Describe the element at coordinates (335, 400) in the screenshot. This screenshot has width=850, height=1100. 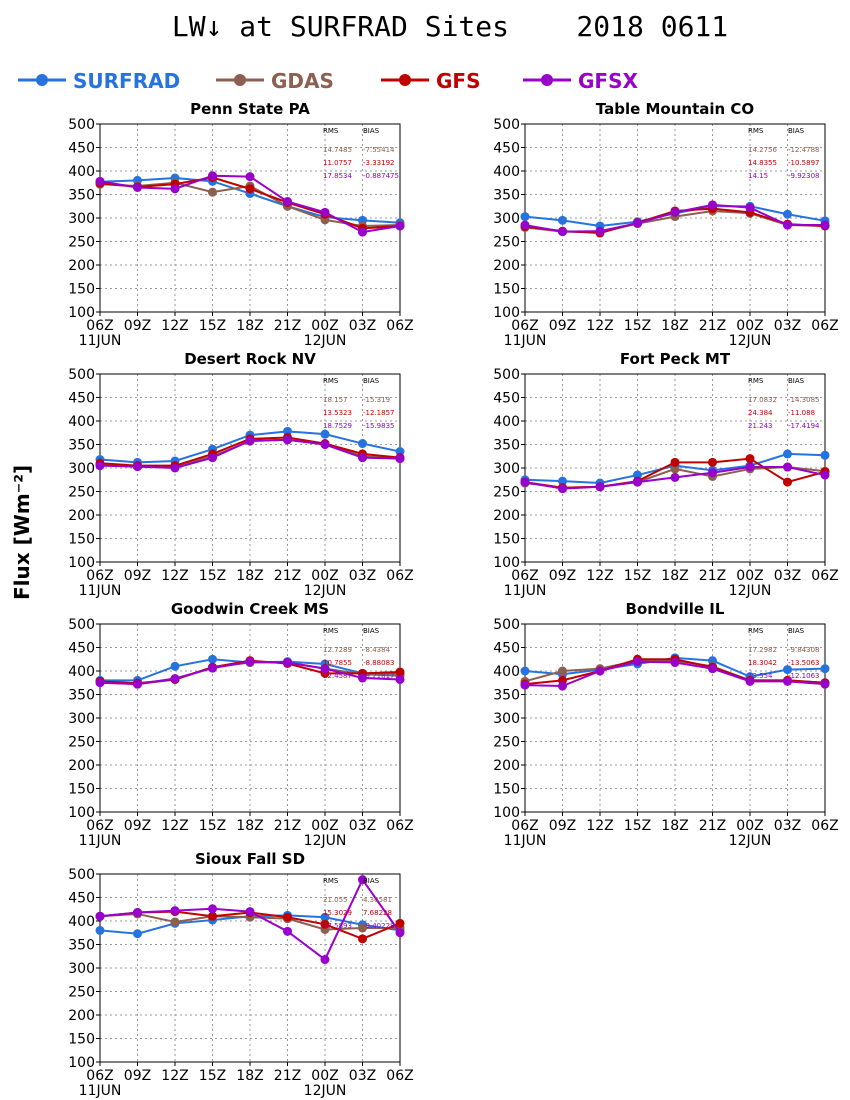
I see `stats-value: 18.157` at that location.